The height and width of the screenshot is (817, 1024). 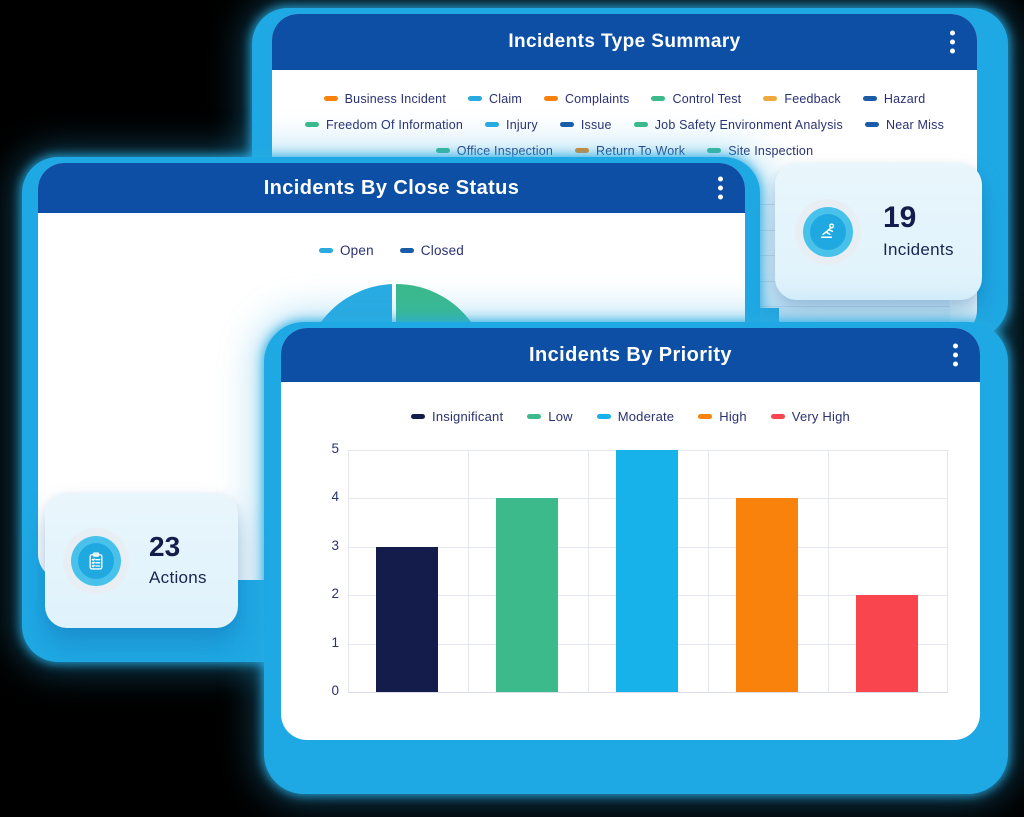 I want to click on legend-item: High, so click(x=722, y=416).